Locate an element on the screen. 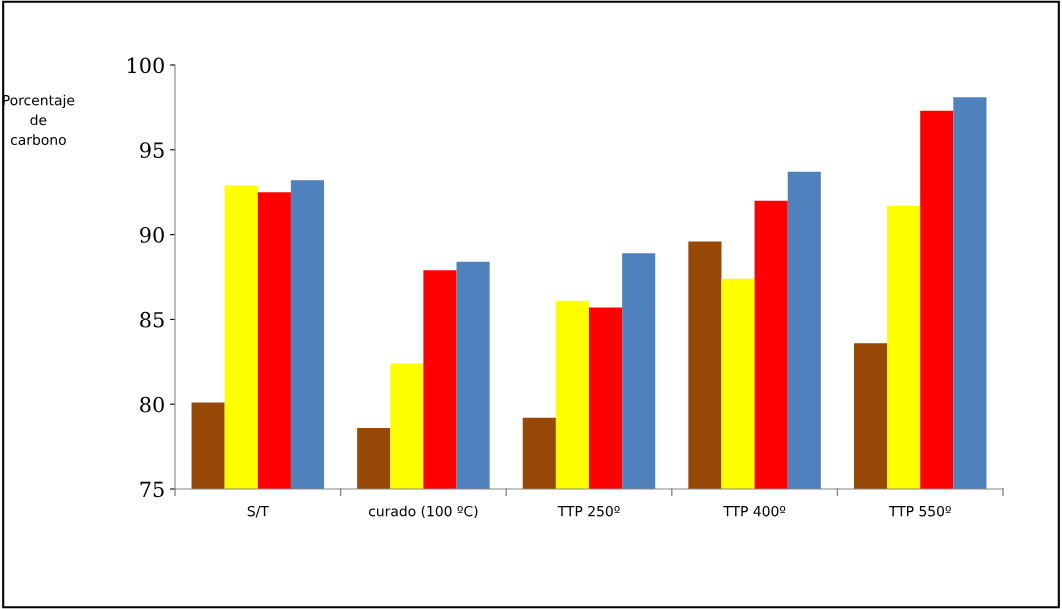 The image size is (1062, 609). x-tick-label: S/T is located at coordinates (258, 511).